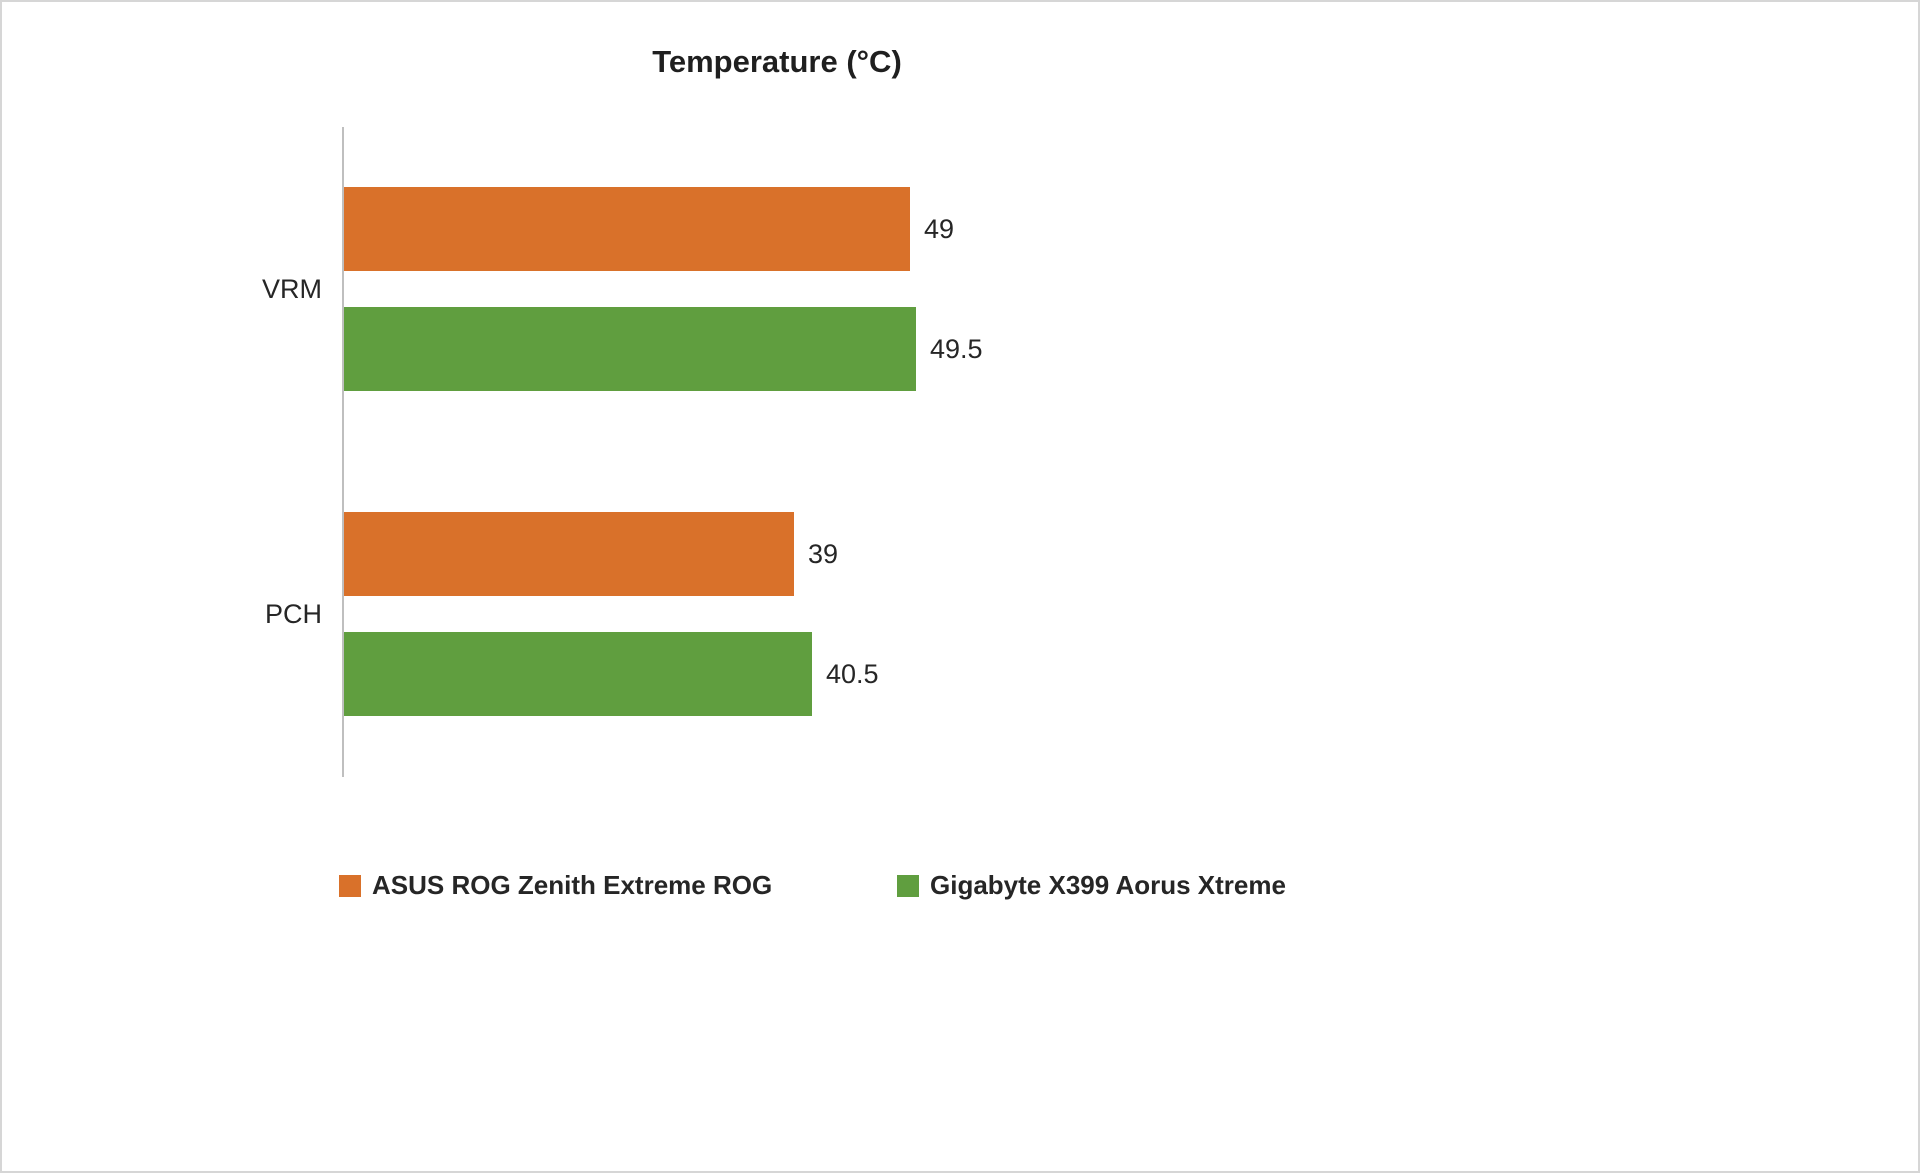 The width and height of the screenshot is (1920, 1173). Describe the element at coordinates (852, 674) in the screenshot. I see `value-label: 40.5` at that location.